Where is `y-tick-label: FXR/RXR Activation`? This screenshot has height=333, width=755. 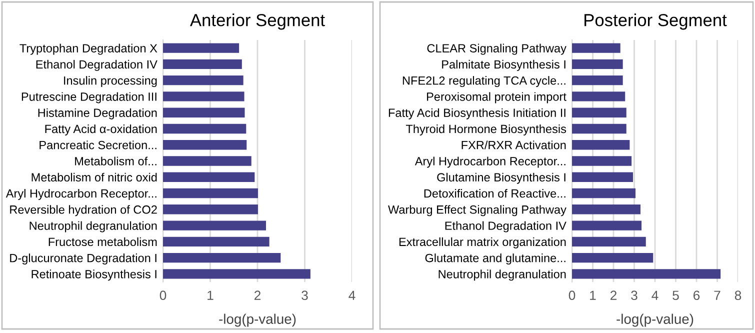 y-tick-label: FXR/RXR Activation is located at coordinates (514, 145).